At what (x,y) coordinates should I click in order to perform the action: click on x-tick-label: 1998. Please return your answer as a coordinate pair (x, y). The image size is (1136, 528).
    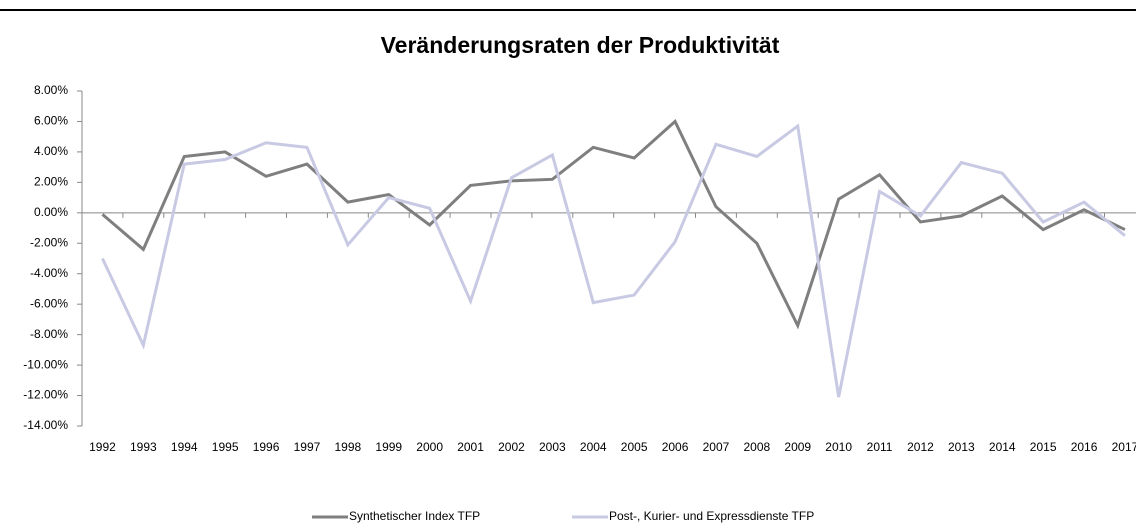
    Looking at the image, I should click on (347, 447).